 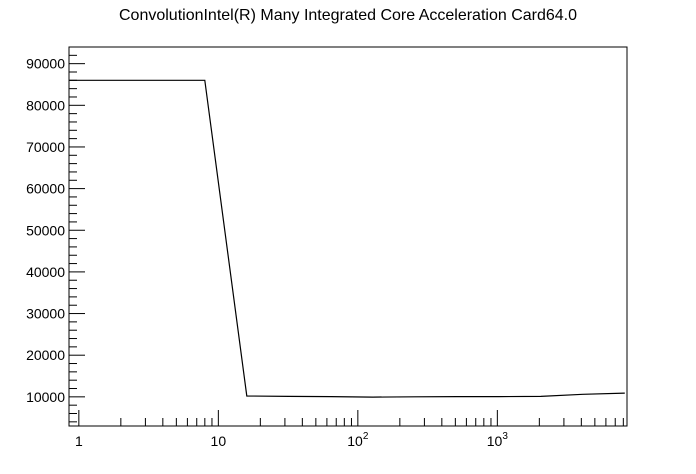 I want to click on y-tick-label: 10000, so click(x=45, y=397).